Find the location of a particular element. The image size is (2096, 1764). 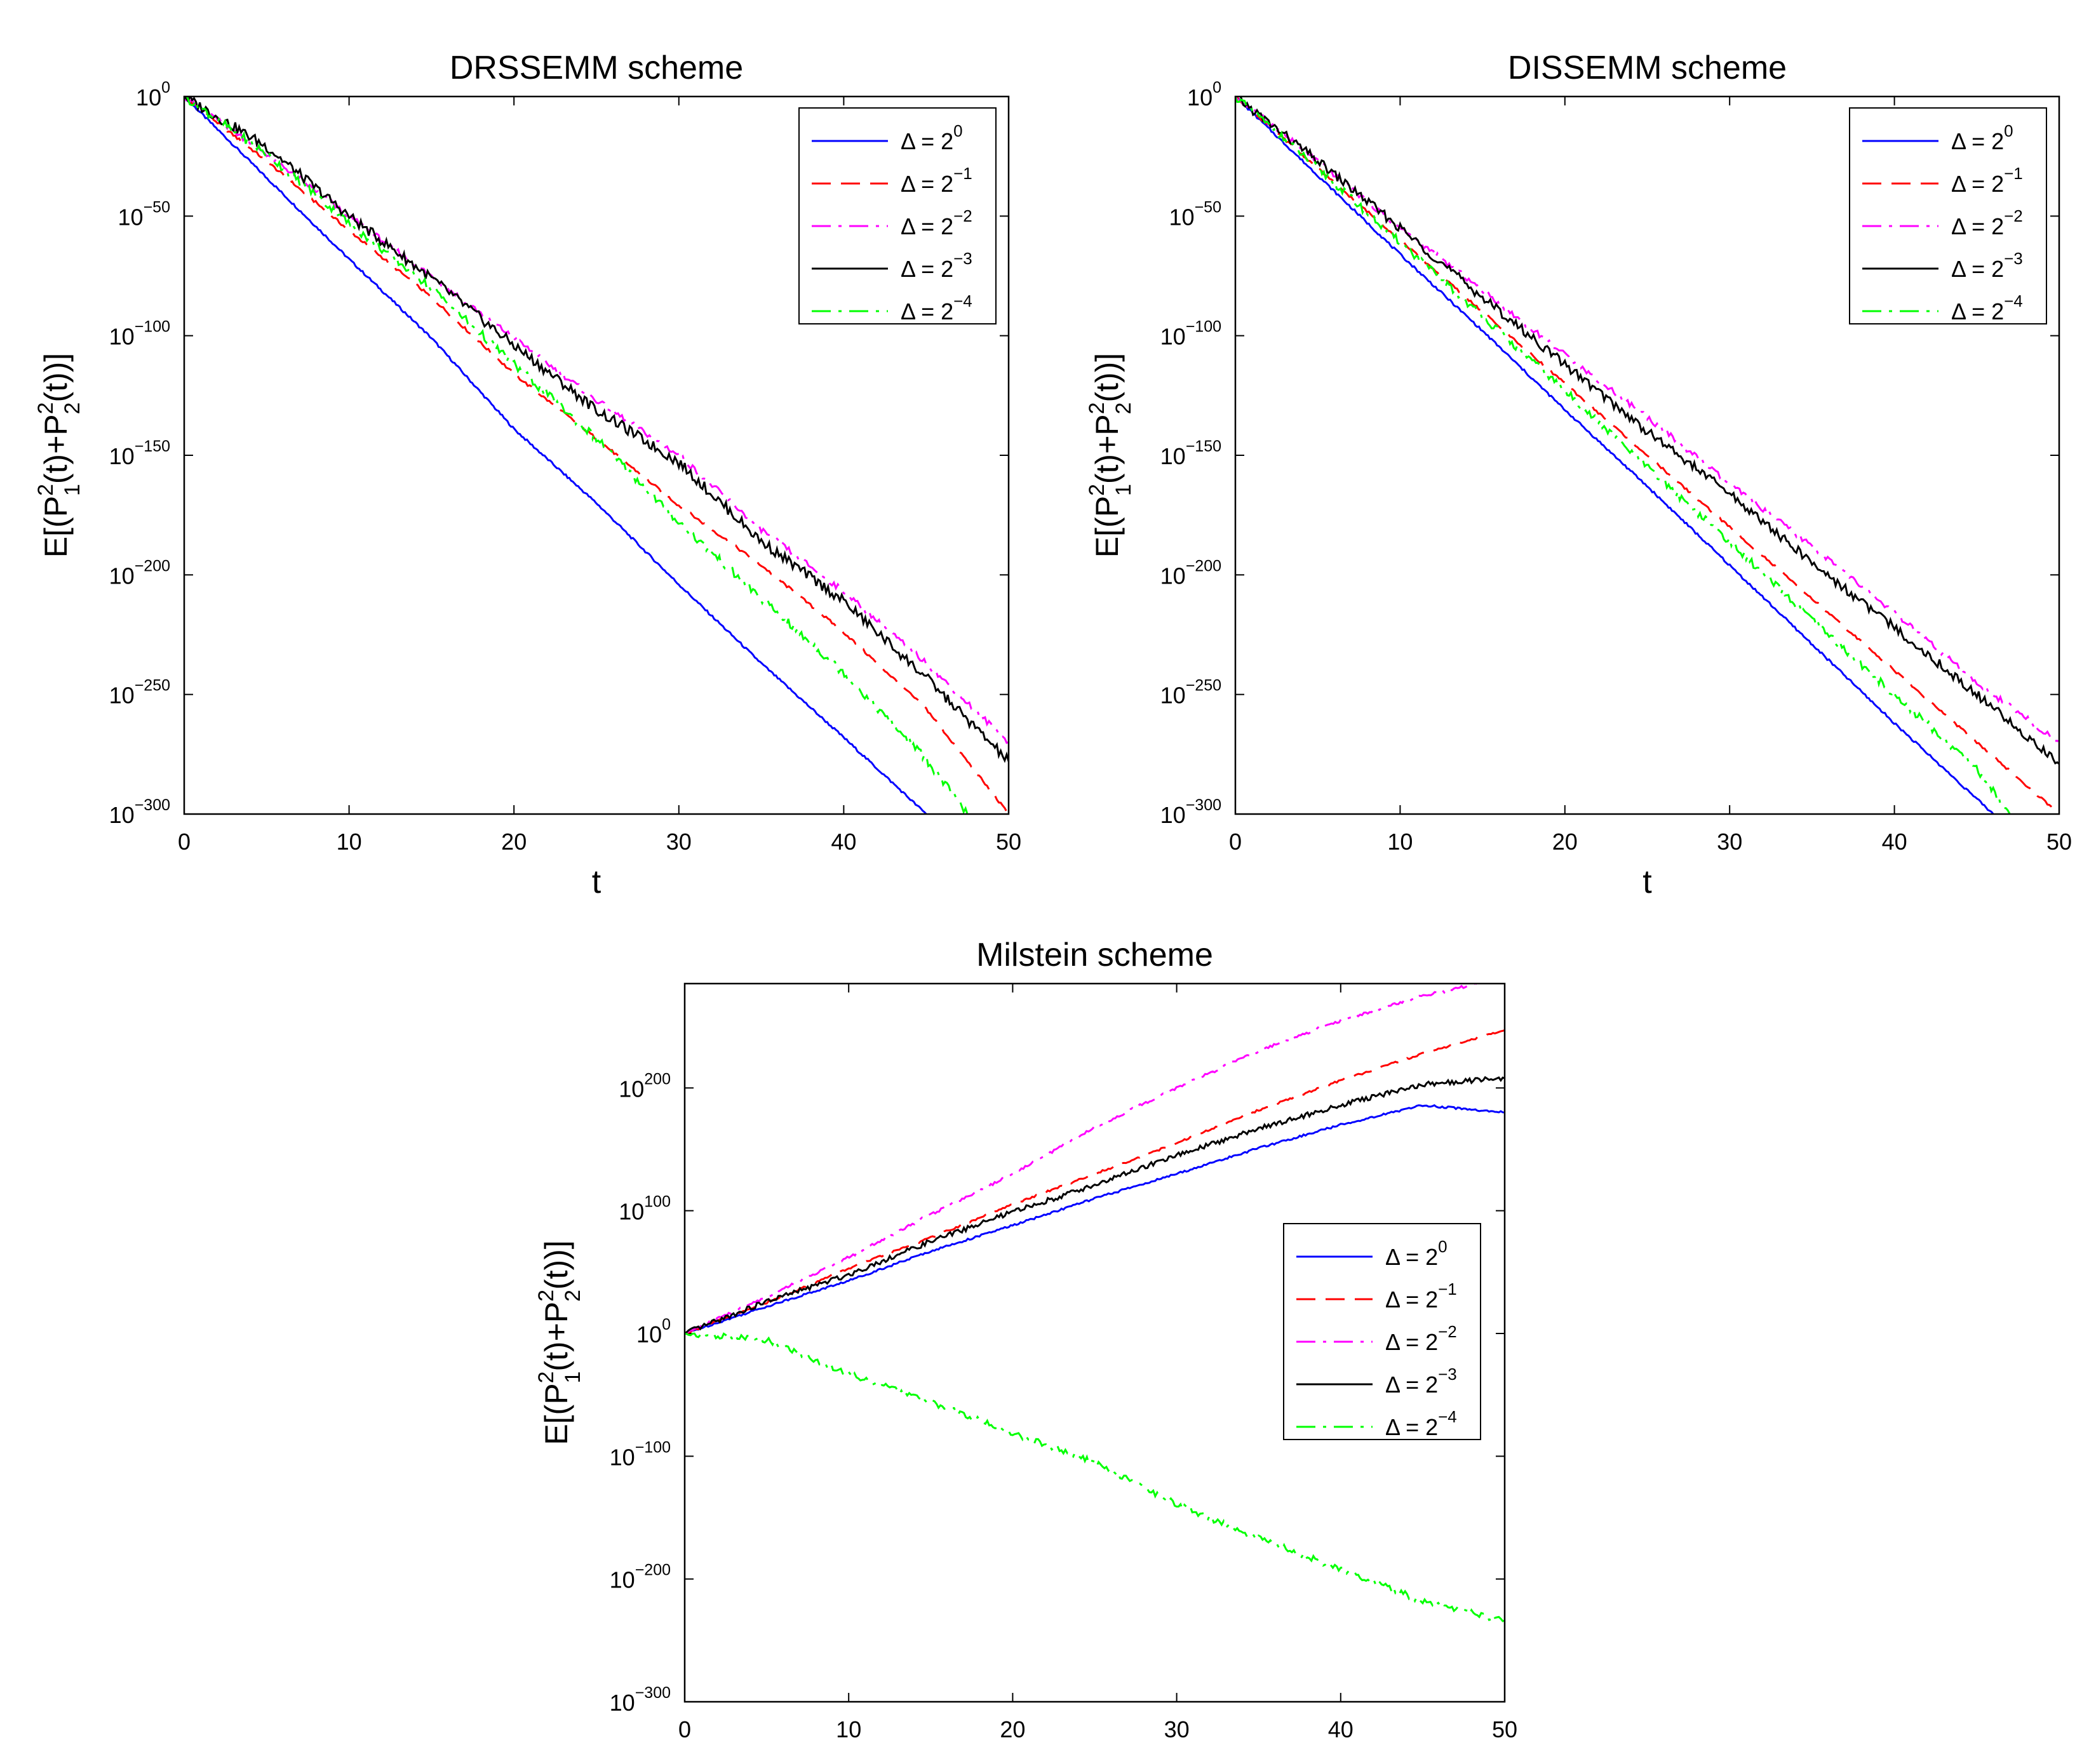

chart-title: Milstein scheme is located at coordinates (1094, 955).